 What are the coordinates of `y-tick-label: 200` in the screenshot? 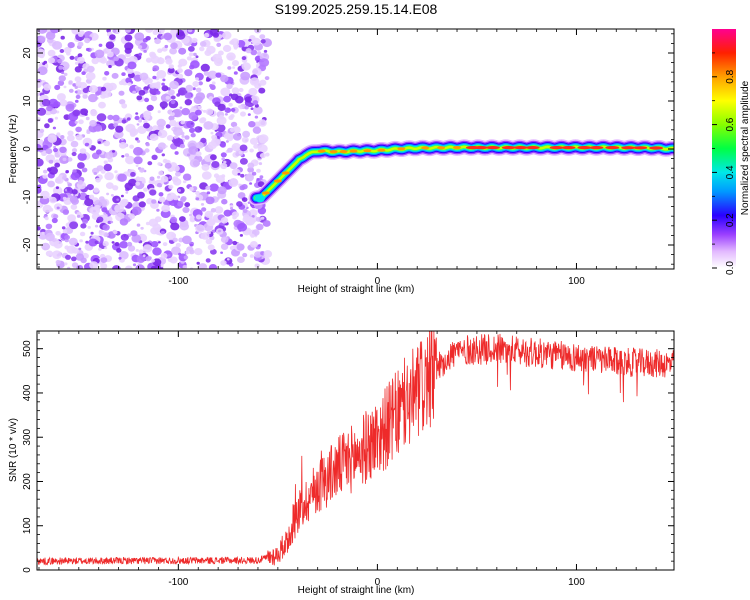 It's located at (27, 481).